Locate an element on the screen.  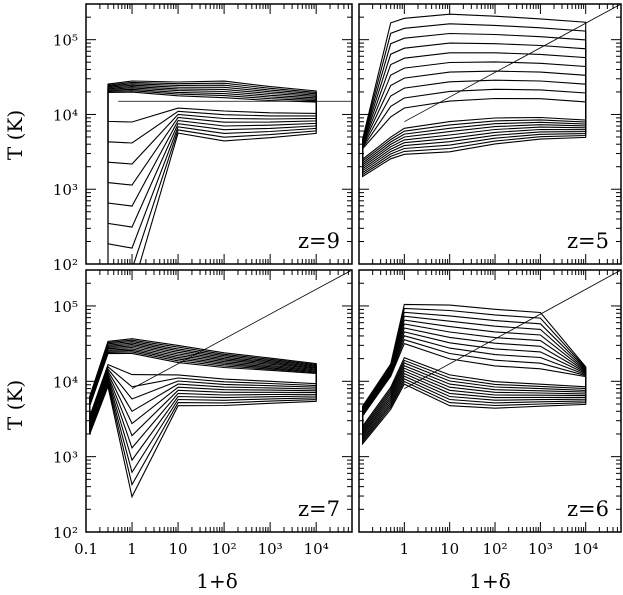
xlabel-right: 1+δ is located at coordinates (490, 581).